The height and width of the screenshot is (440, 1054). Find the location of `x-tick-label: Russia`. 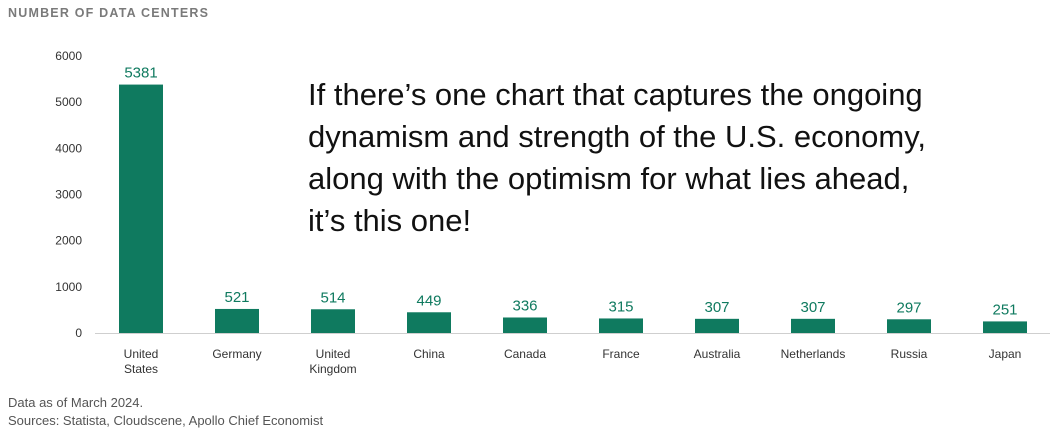

x-tick-label: Russia is located at coordinates (909, 354).